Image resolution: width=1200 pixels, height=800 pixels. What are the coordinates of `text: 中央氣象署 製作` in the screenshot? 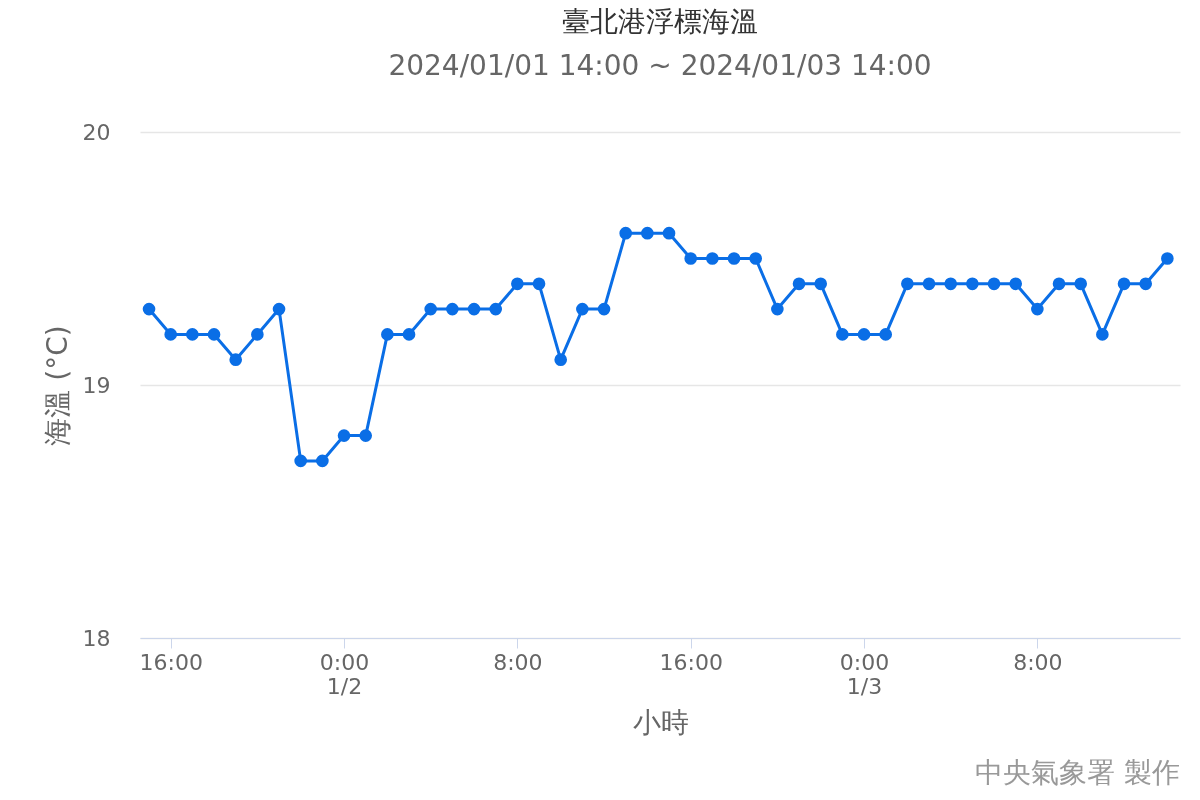 It's located at (1077, 773).